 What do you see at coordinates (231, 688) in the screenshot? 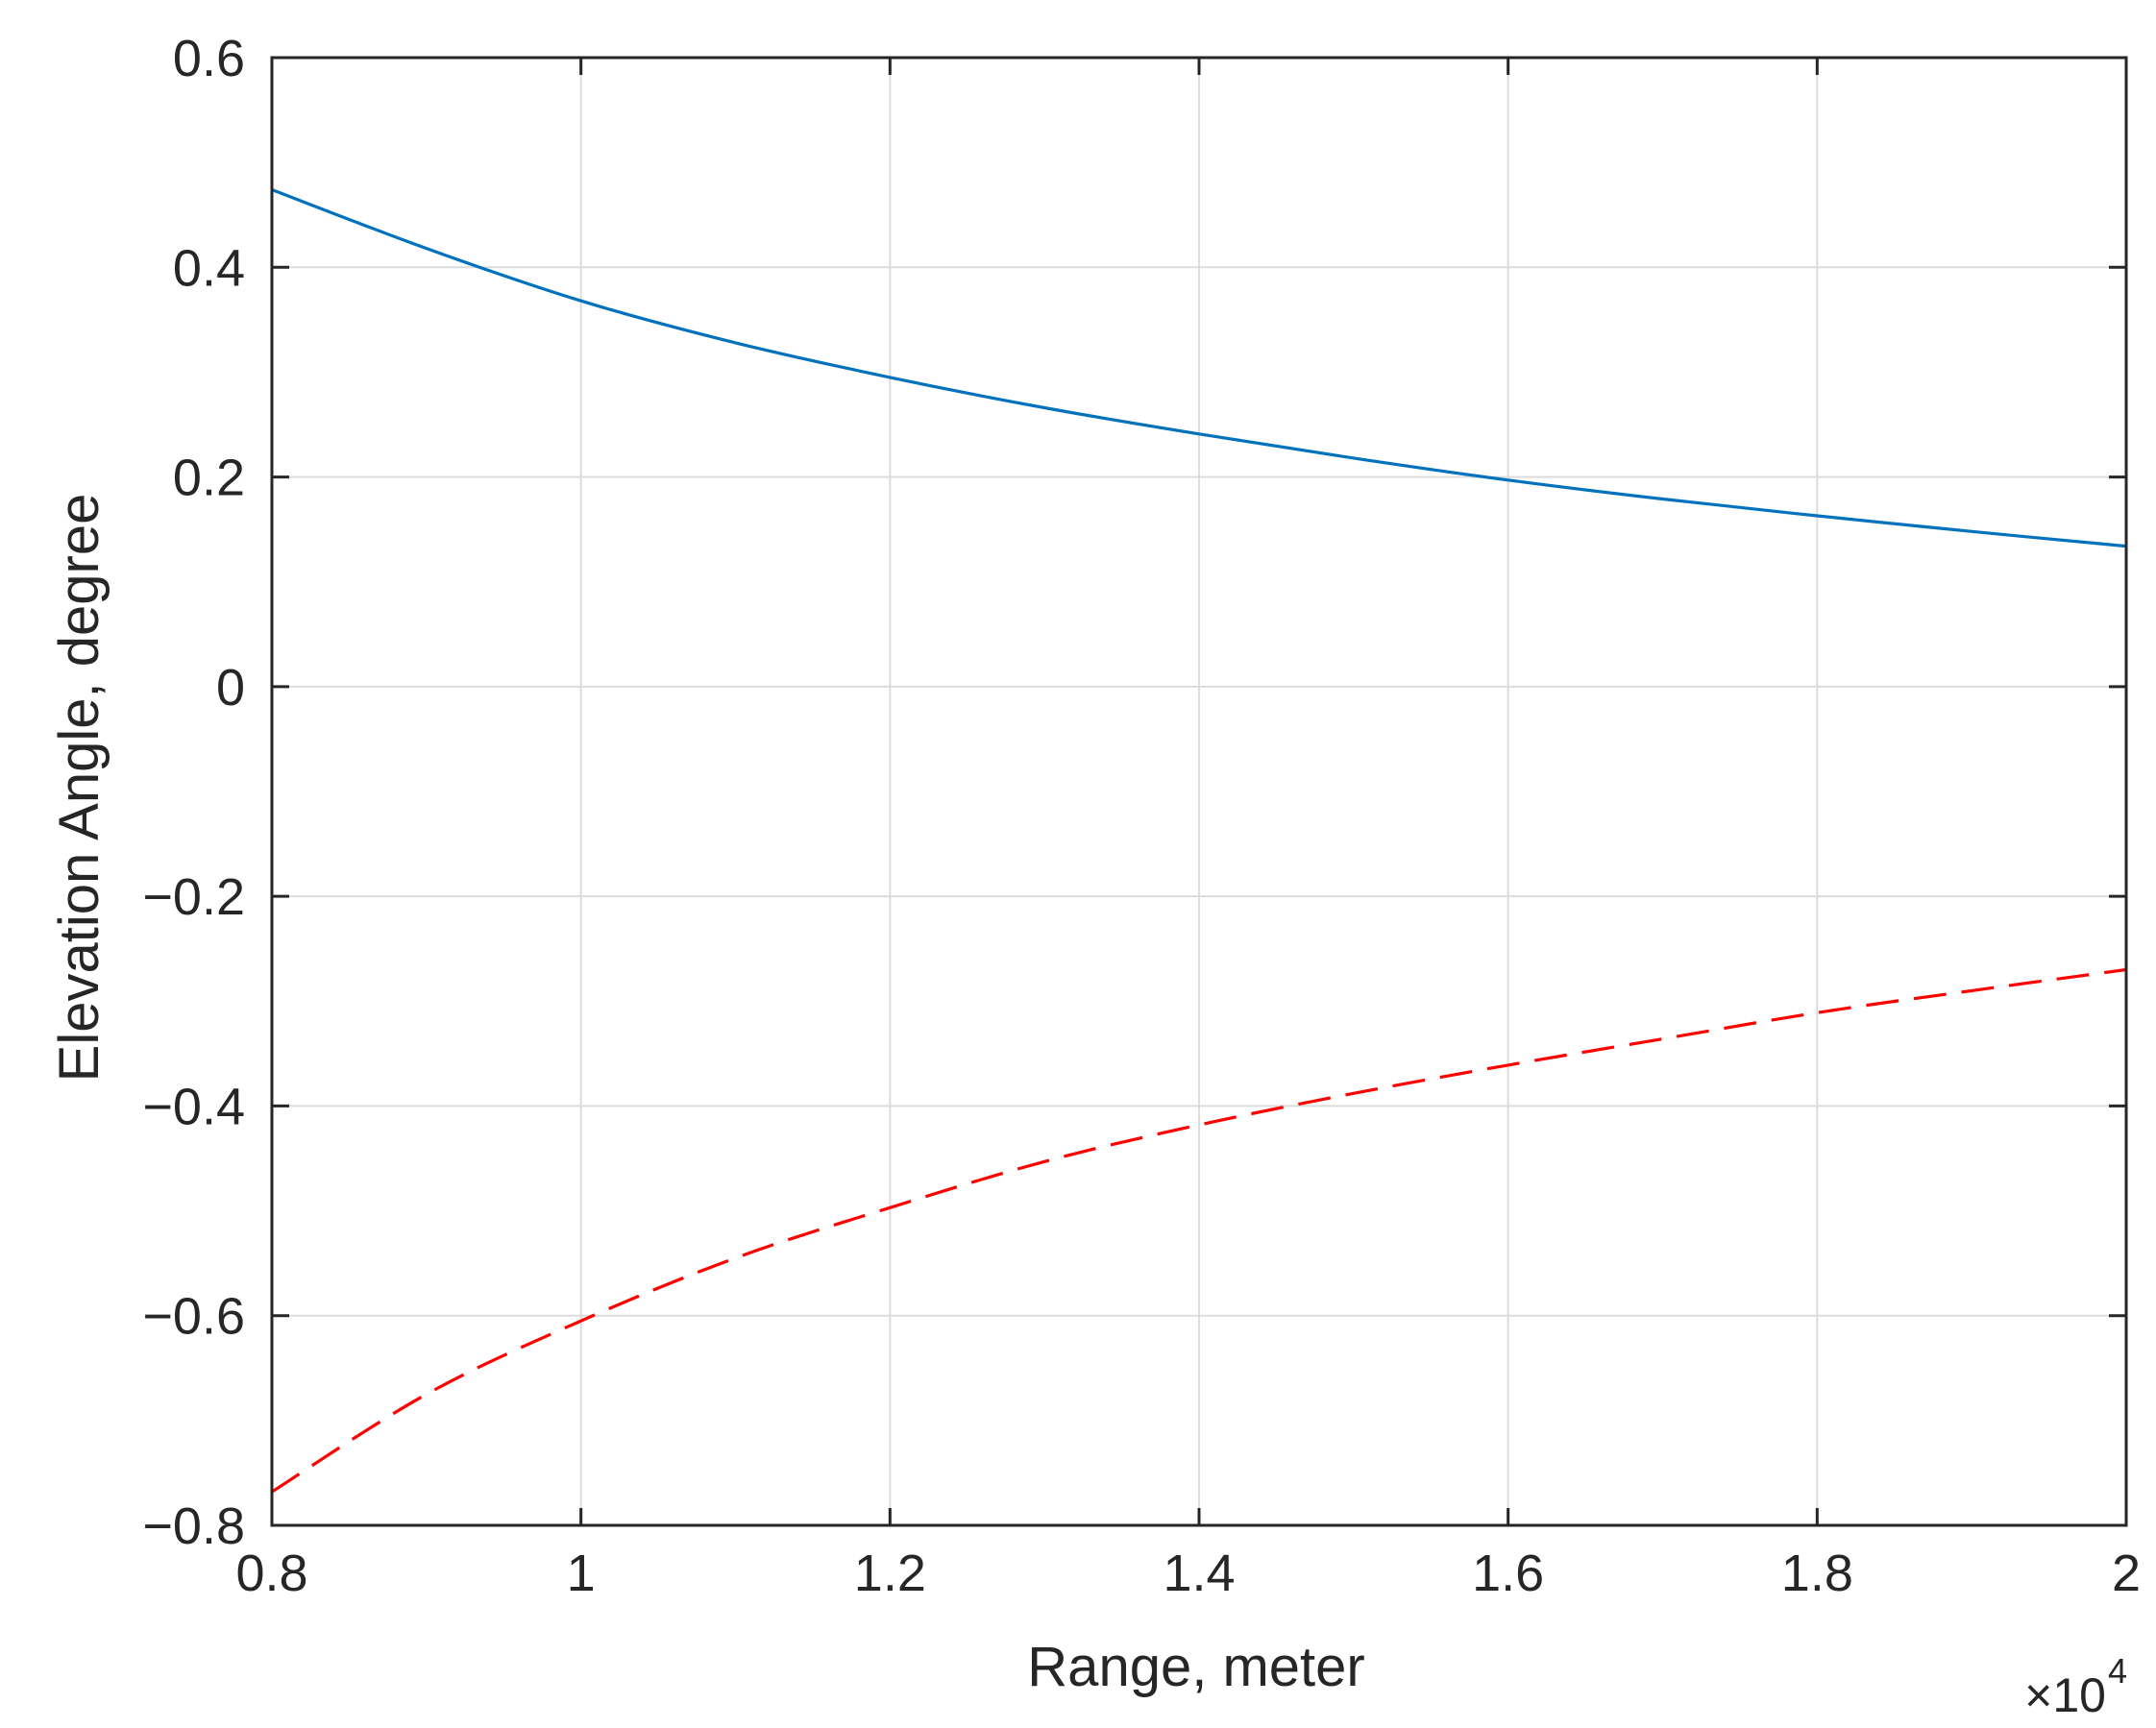
I see `y-tick-label: 0` at bounding box center [231, 688].